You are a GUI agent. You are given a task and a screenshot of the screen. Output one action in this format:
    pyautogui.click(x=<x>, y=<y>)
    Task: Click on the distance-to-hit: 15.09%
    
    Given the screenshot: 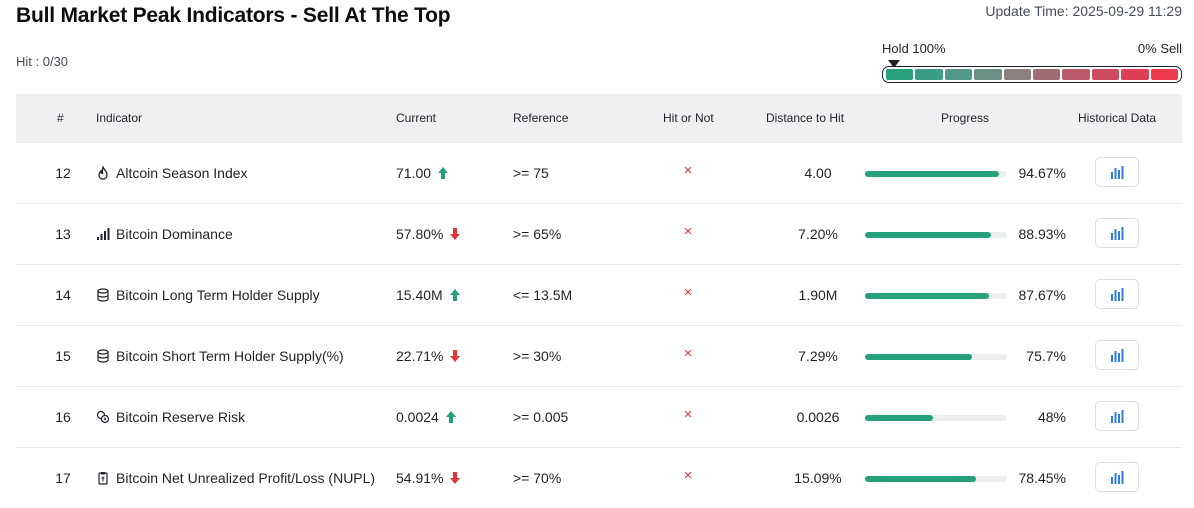 What is the action you would take?
    pyautogui.click(x=818, y=478)
    